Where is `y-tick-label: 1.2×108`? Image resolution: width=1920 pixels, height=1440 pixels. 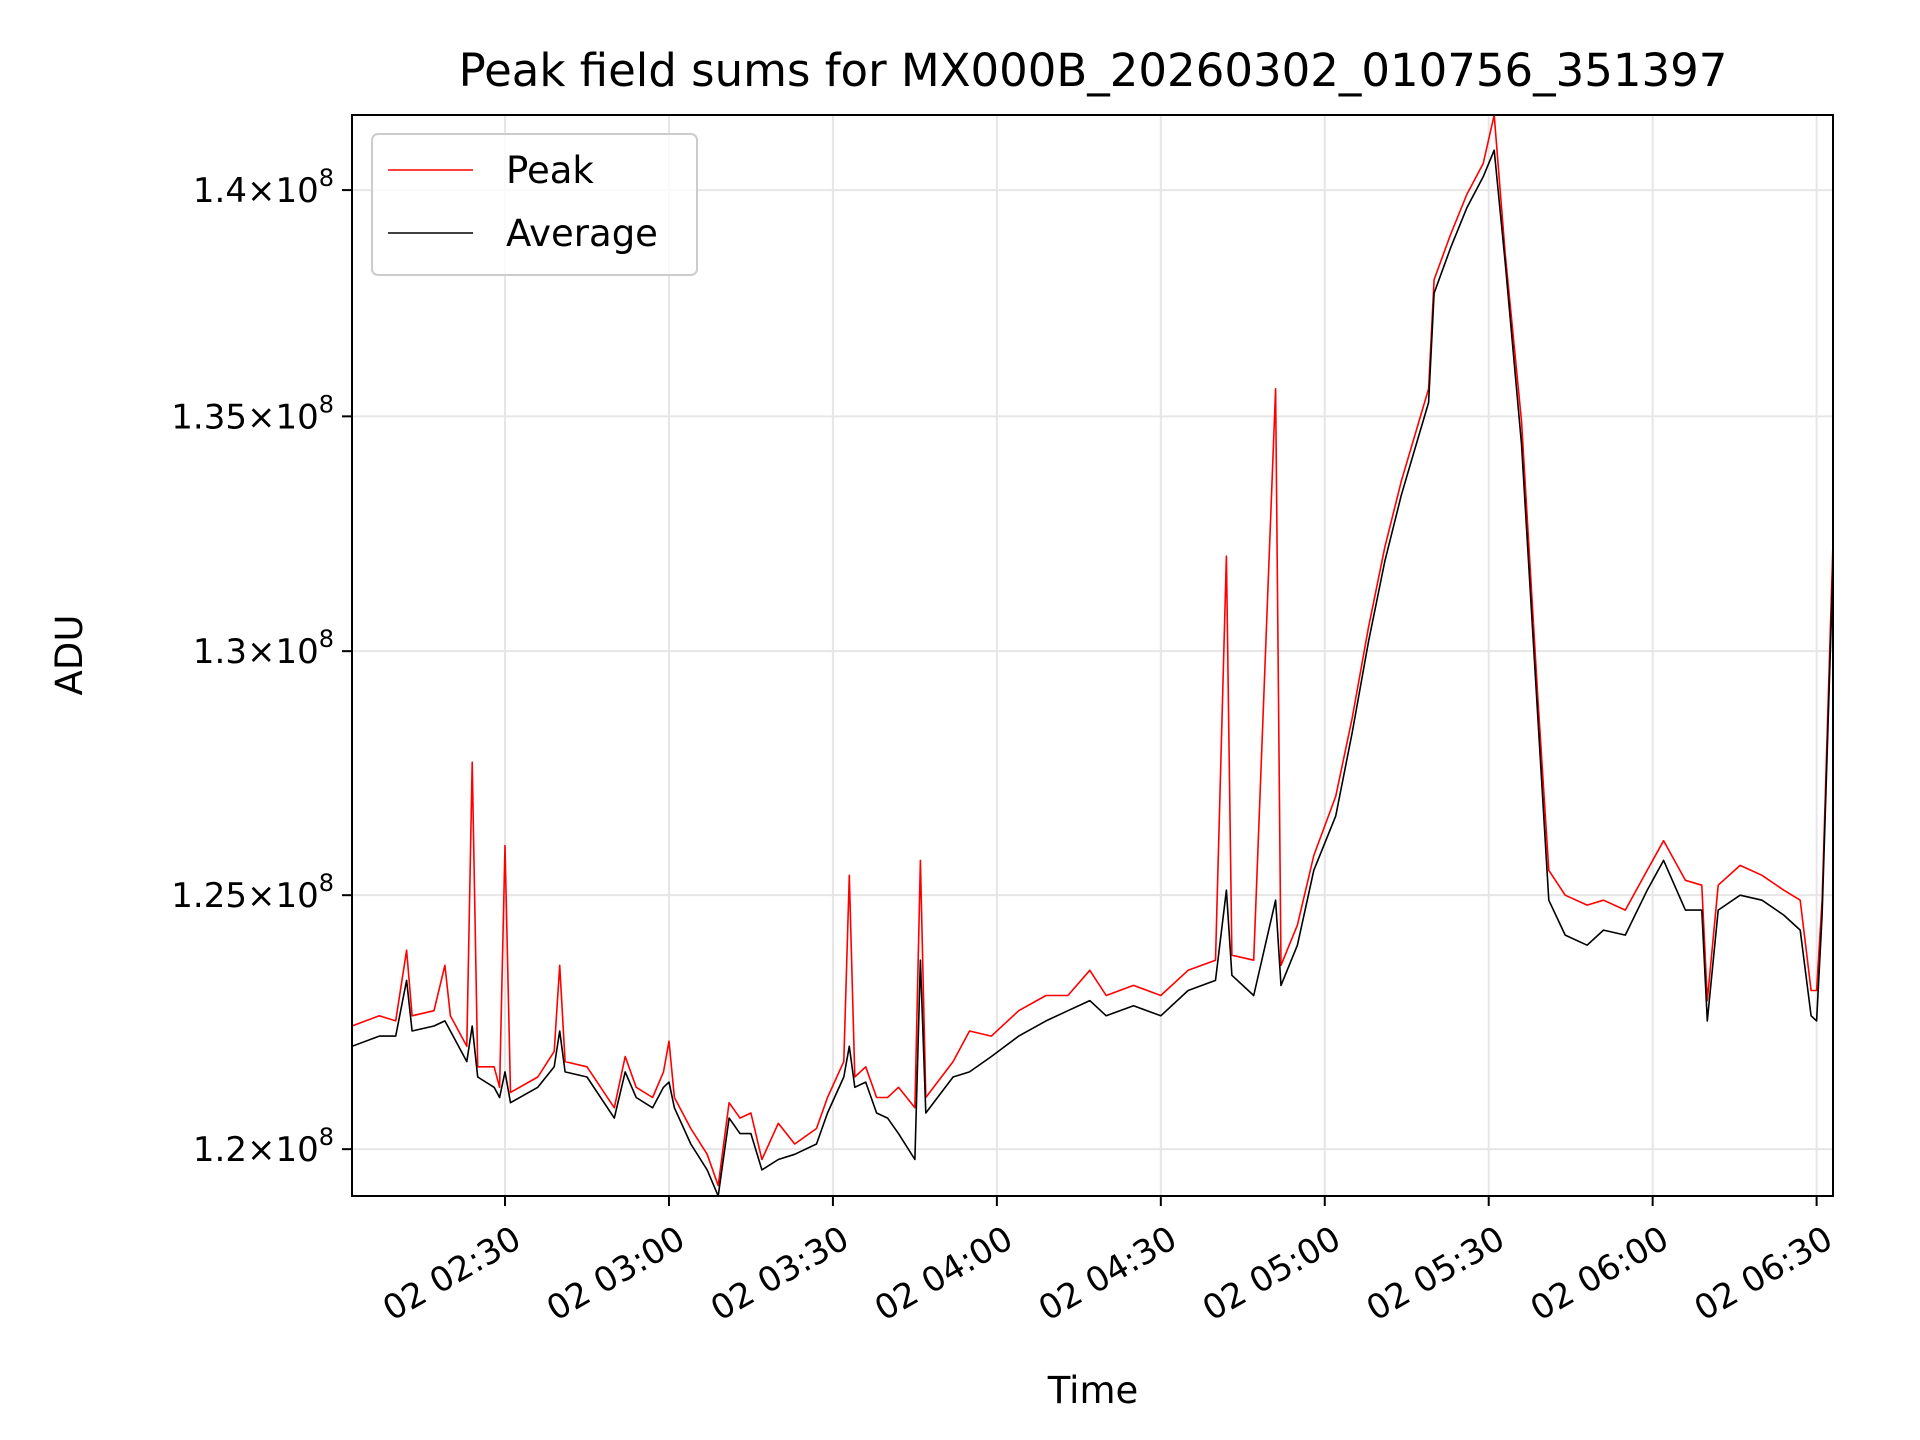
y-tick-label: 1.2×108 is located at coordinates (263, 1146).